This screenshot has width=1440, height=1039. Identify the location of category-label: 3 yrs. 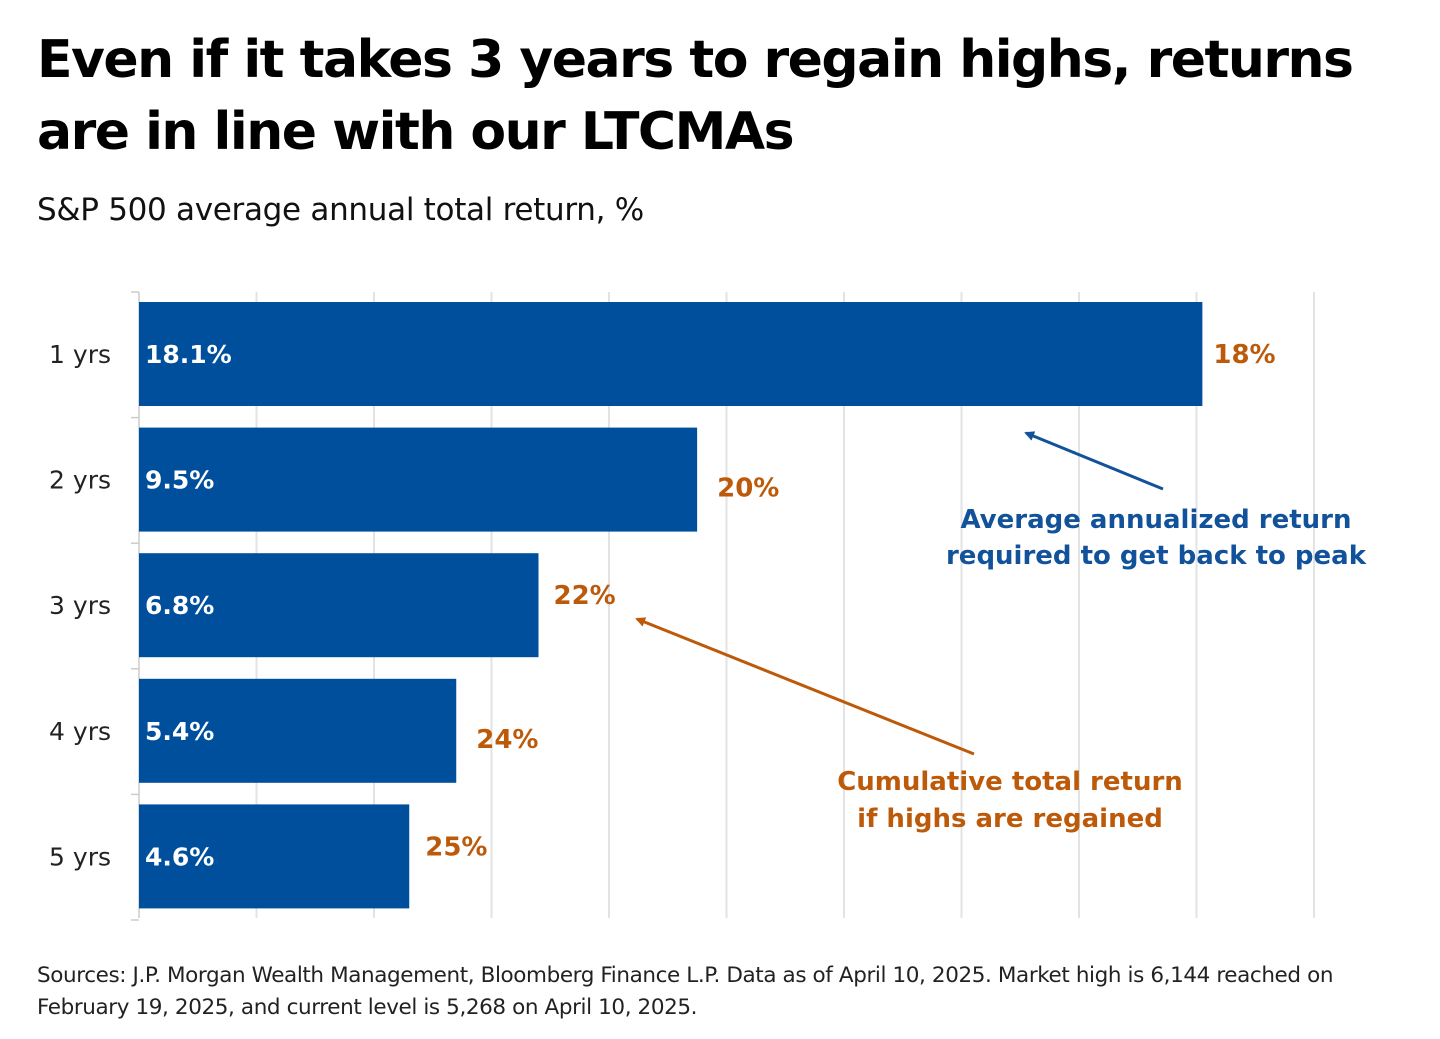
(80, 605).